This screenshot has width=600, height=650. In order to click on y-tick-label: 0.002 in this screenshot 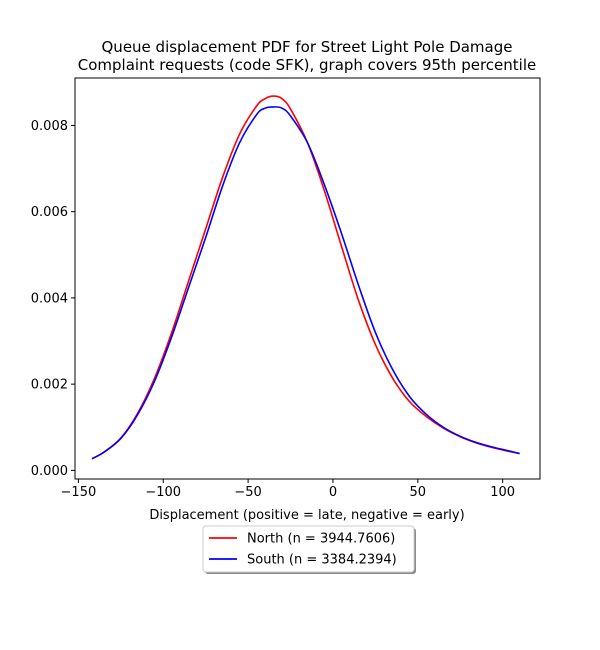, I will do `click(49, 385)`.